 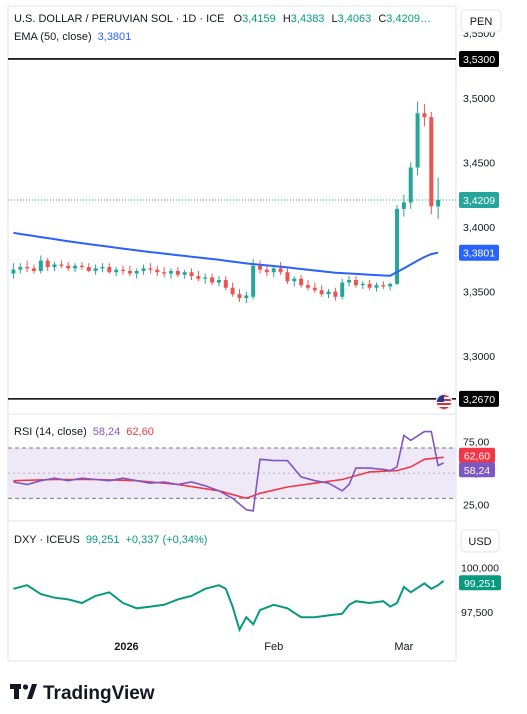 What do you see at coordinates (232, 473) in the screenshot?
I see `rsi-band` at bounding box center [232, 473].